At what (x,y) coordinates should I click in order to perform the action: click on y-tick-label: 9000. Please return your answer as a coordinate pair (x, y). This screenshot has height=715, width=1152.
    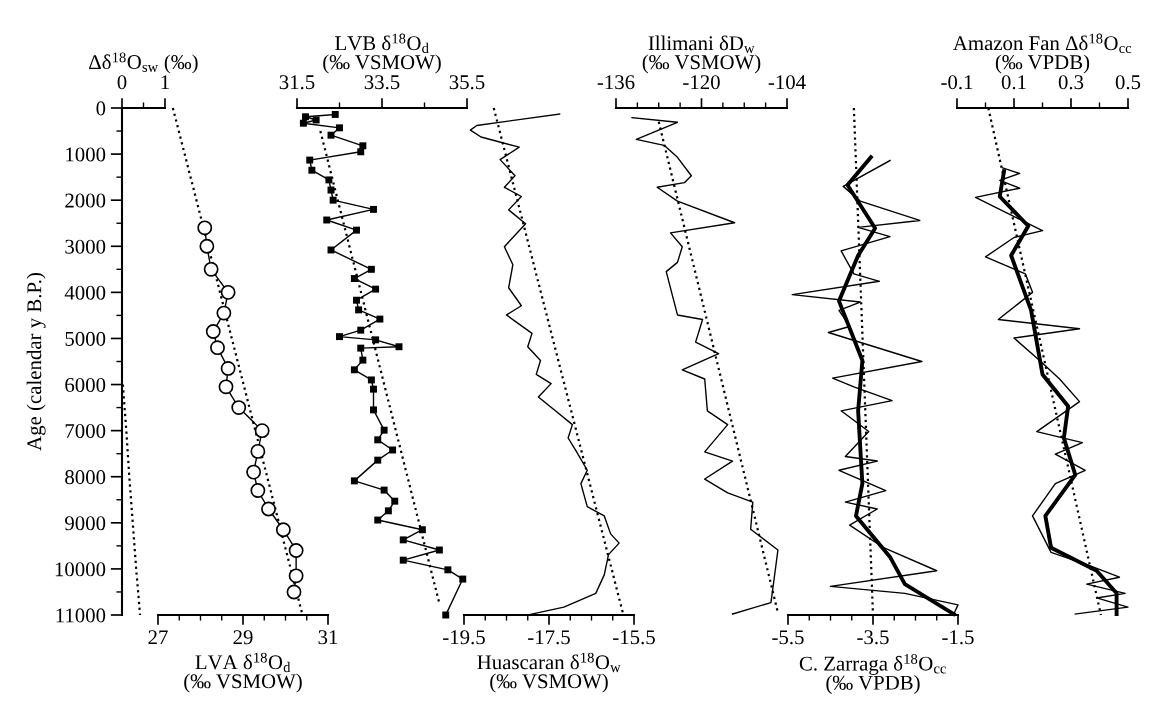
    Looking at the image, I should click on (85, 523).